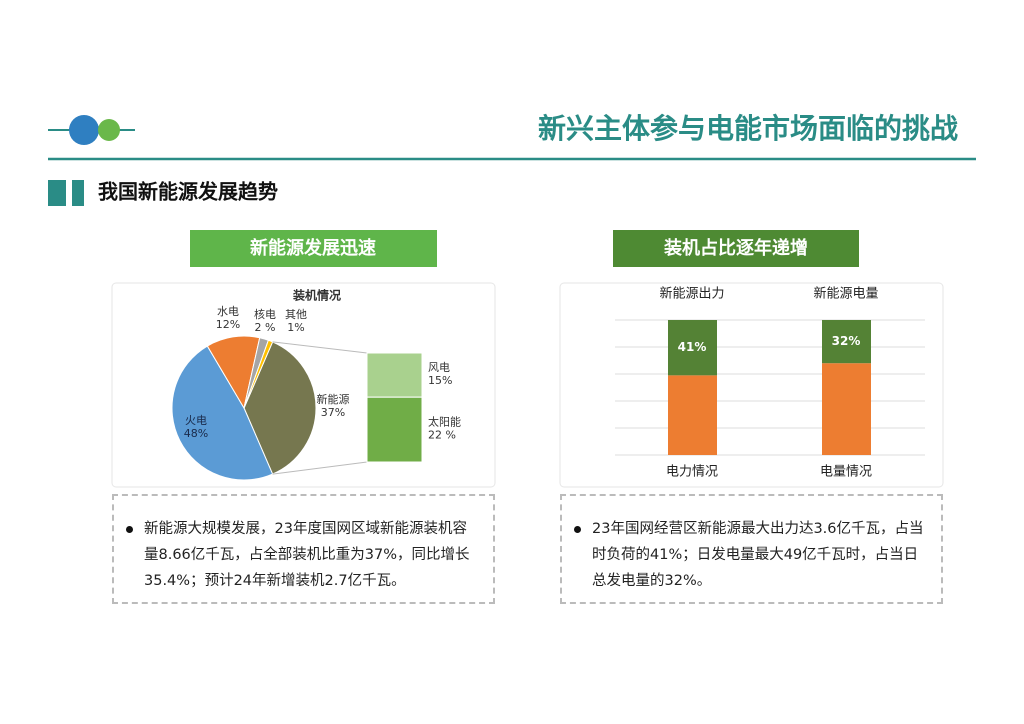 Image resolution: width=1024 pixels, height=724 pixels. What do you see at coordinates (751, 385) in the screenshot?
I see `chart-panel` at bounding box center [751, 385].